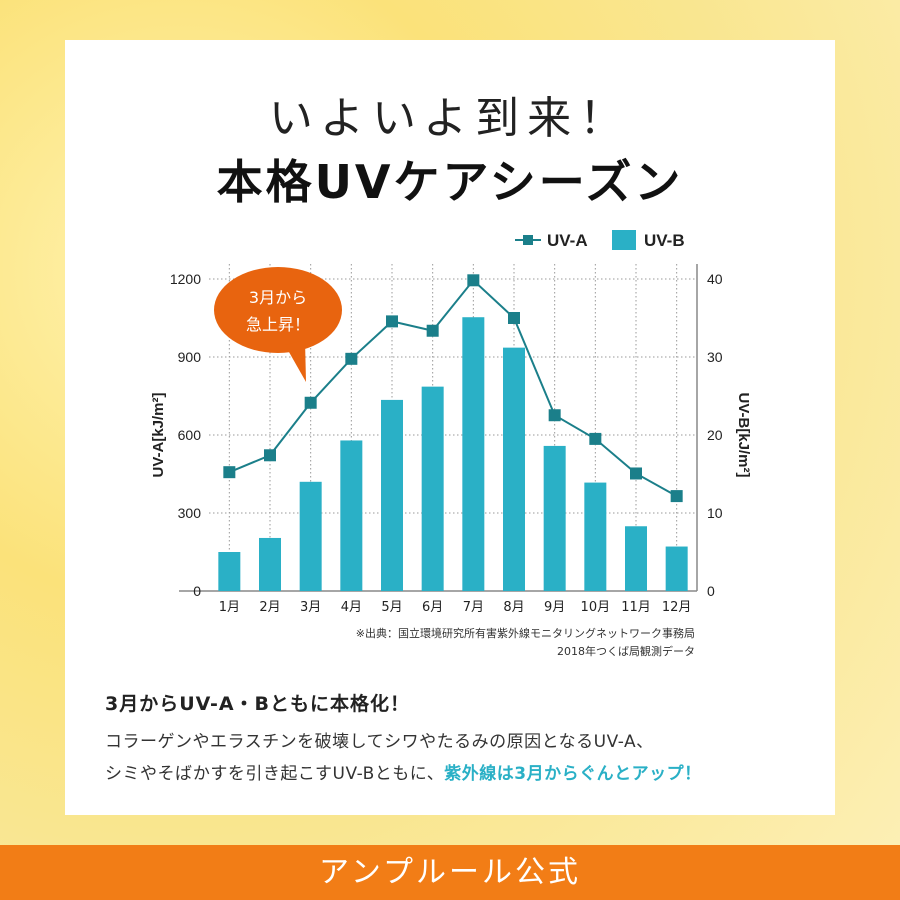 The height and width of the screenshot is (900, 900). Describe the element at coordinates (715, 279) in the screenshot. I see `y2-tick-label: 40` at that location.